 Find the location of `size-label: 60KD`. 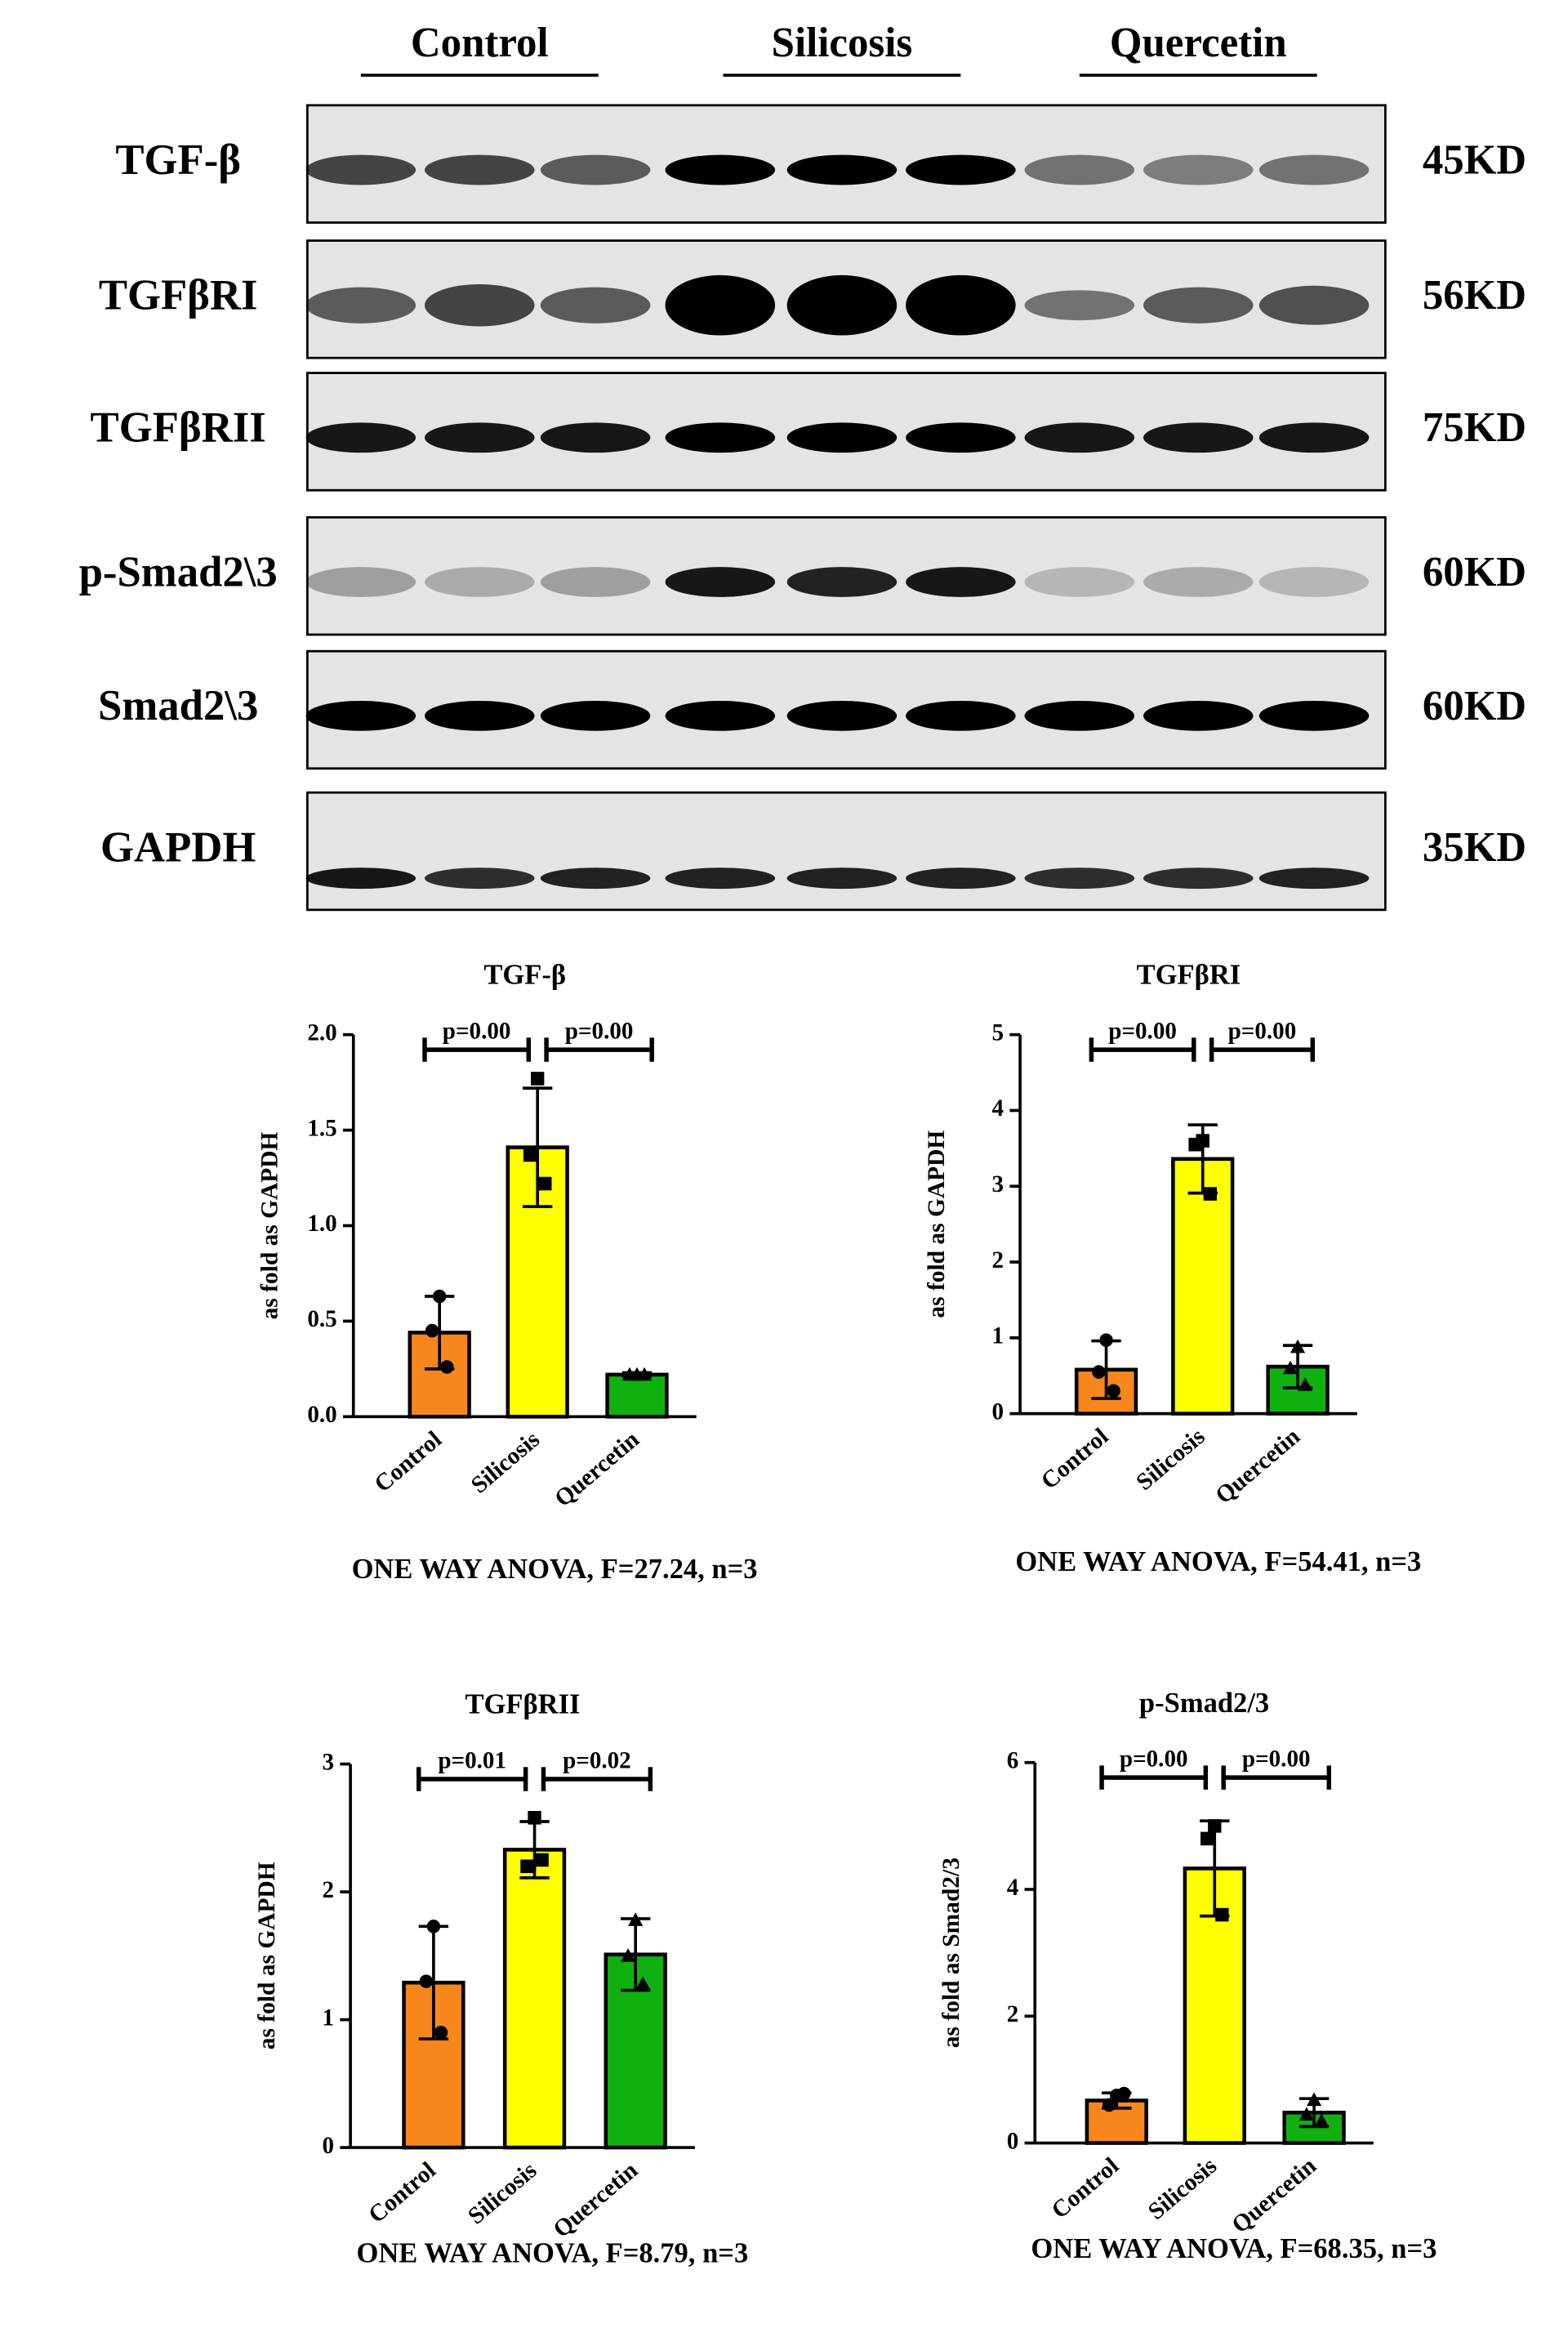

size-label: 60KD is located at coordinates (1474, 706).